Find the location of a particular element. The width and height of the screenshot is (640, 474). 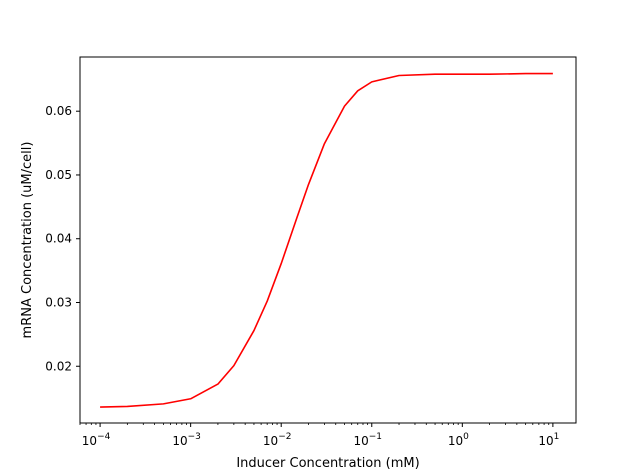

x-tick-label: 10⁻² is located at coordinates (277, 440).